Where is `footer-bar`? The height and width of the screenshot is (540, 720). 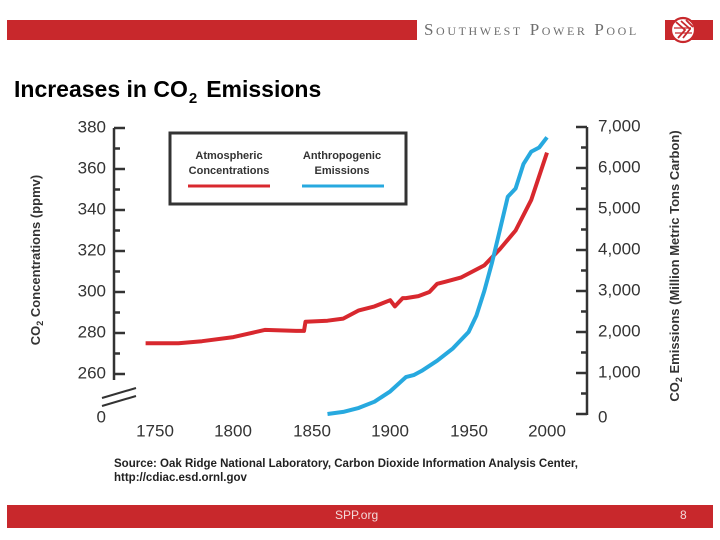 footer-bar is located at coordinates (360, 516).